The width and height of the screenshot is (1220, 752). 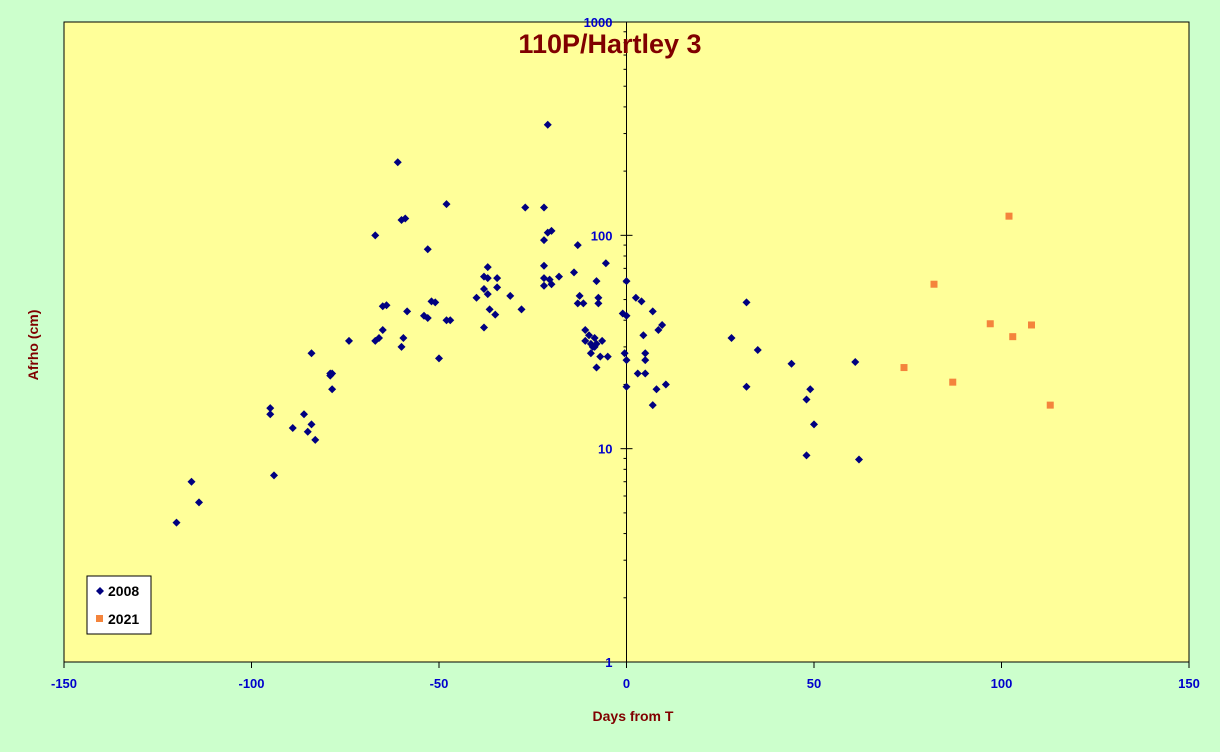 What do you see at coordinates (64, 683) in the screenshot?
I see `x-tick-label: -150` at bounding box center [64, 683].